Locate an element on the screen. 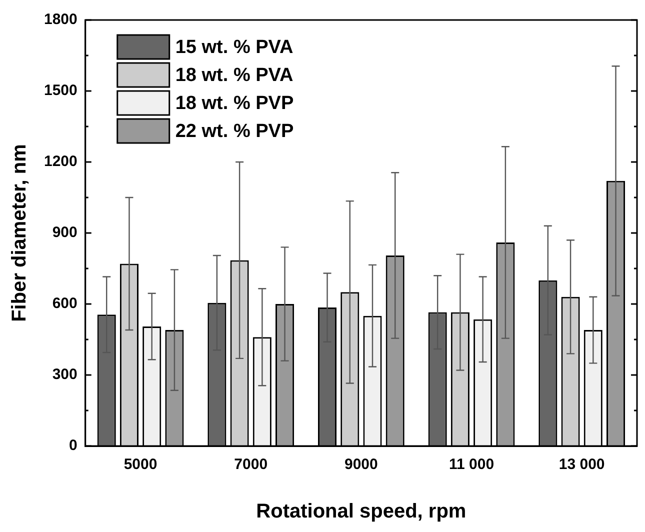  x-axis-title: Rotational speed, rpm is located at coordinates (361, 511).